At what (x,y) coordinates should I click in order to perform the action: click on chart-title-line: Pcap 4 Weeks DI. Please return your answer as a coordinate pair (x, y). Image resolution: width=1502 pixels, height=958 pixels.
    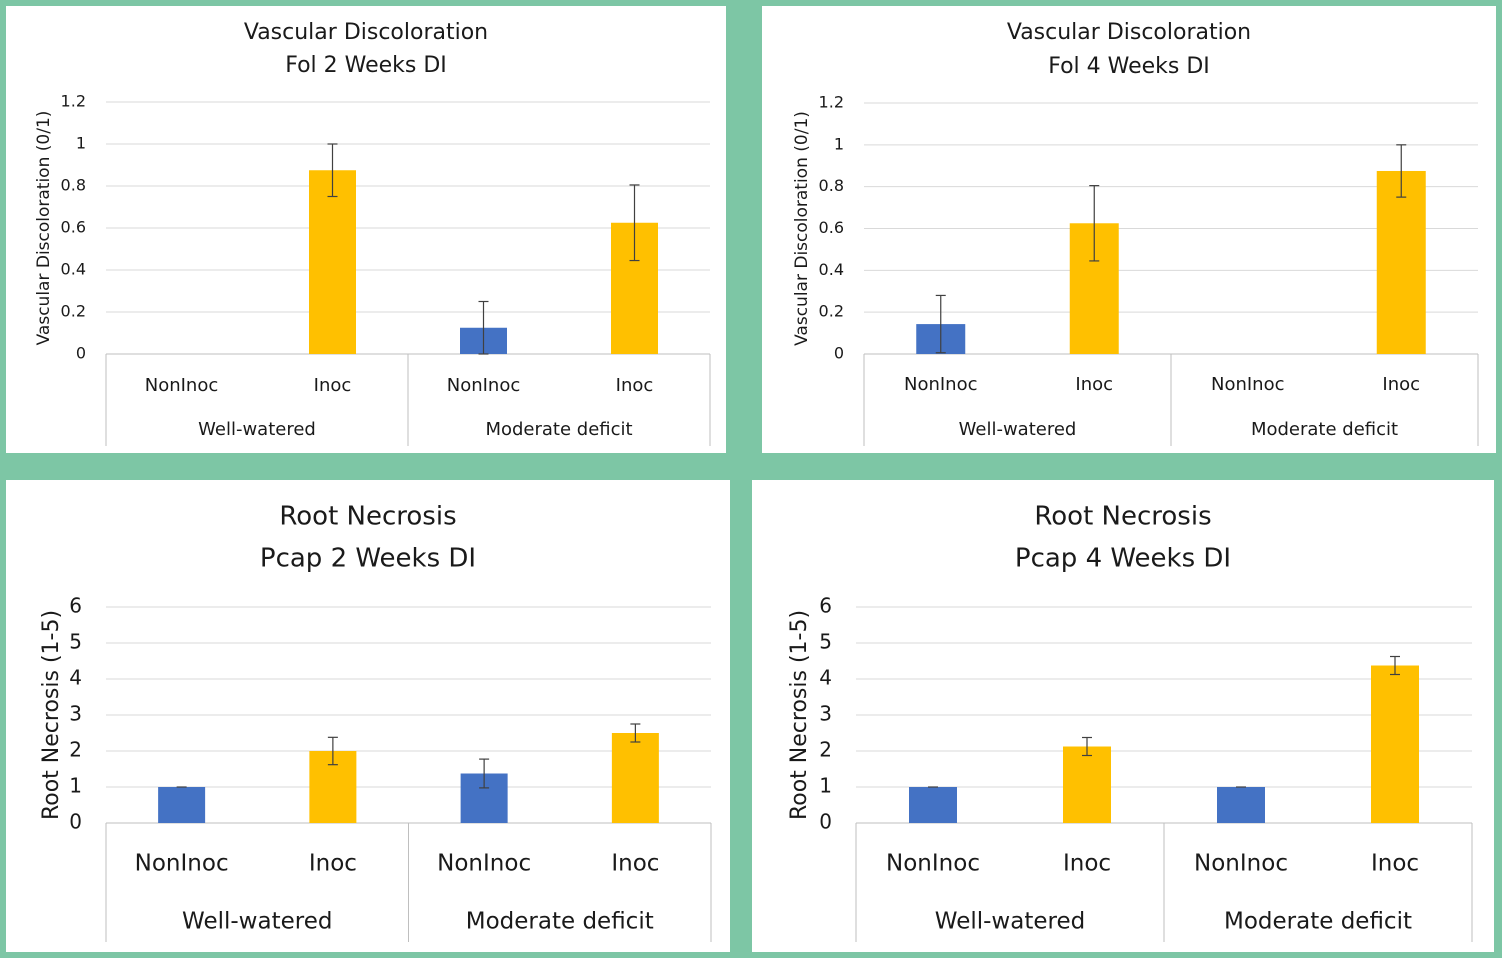
    Looking at the image, I should click on (1123, 559).